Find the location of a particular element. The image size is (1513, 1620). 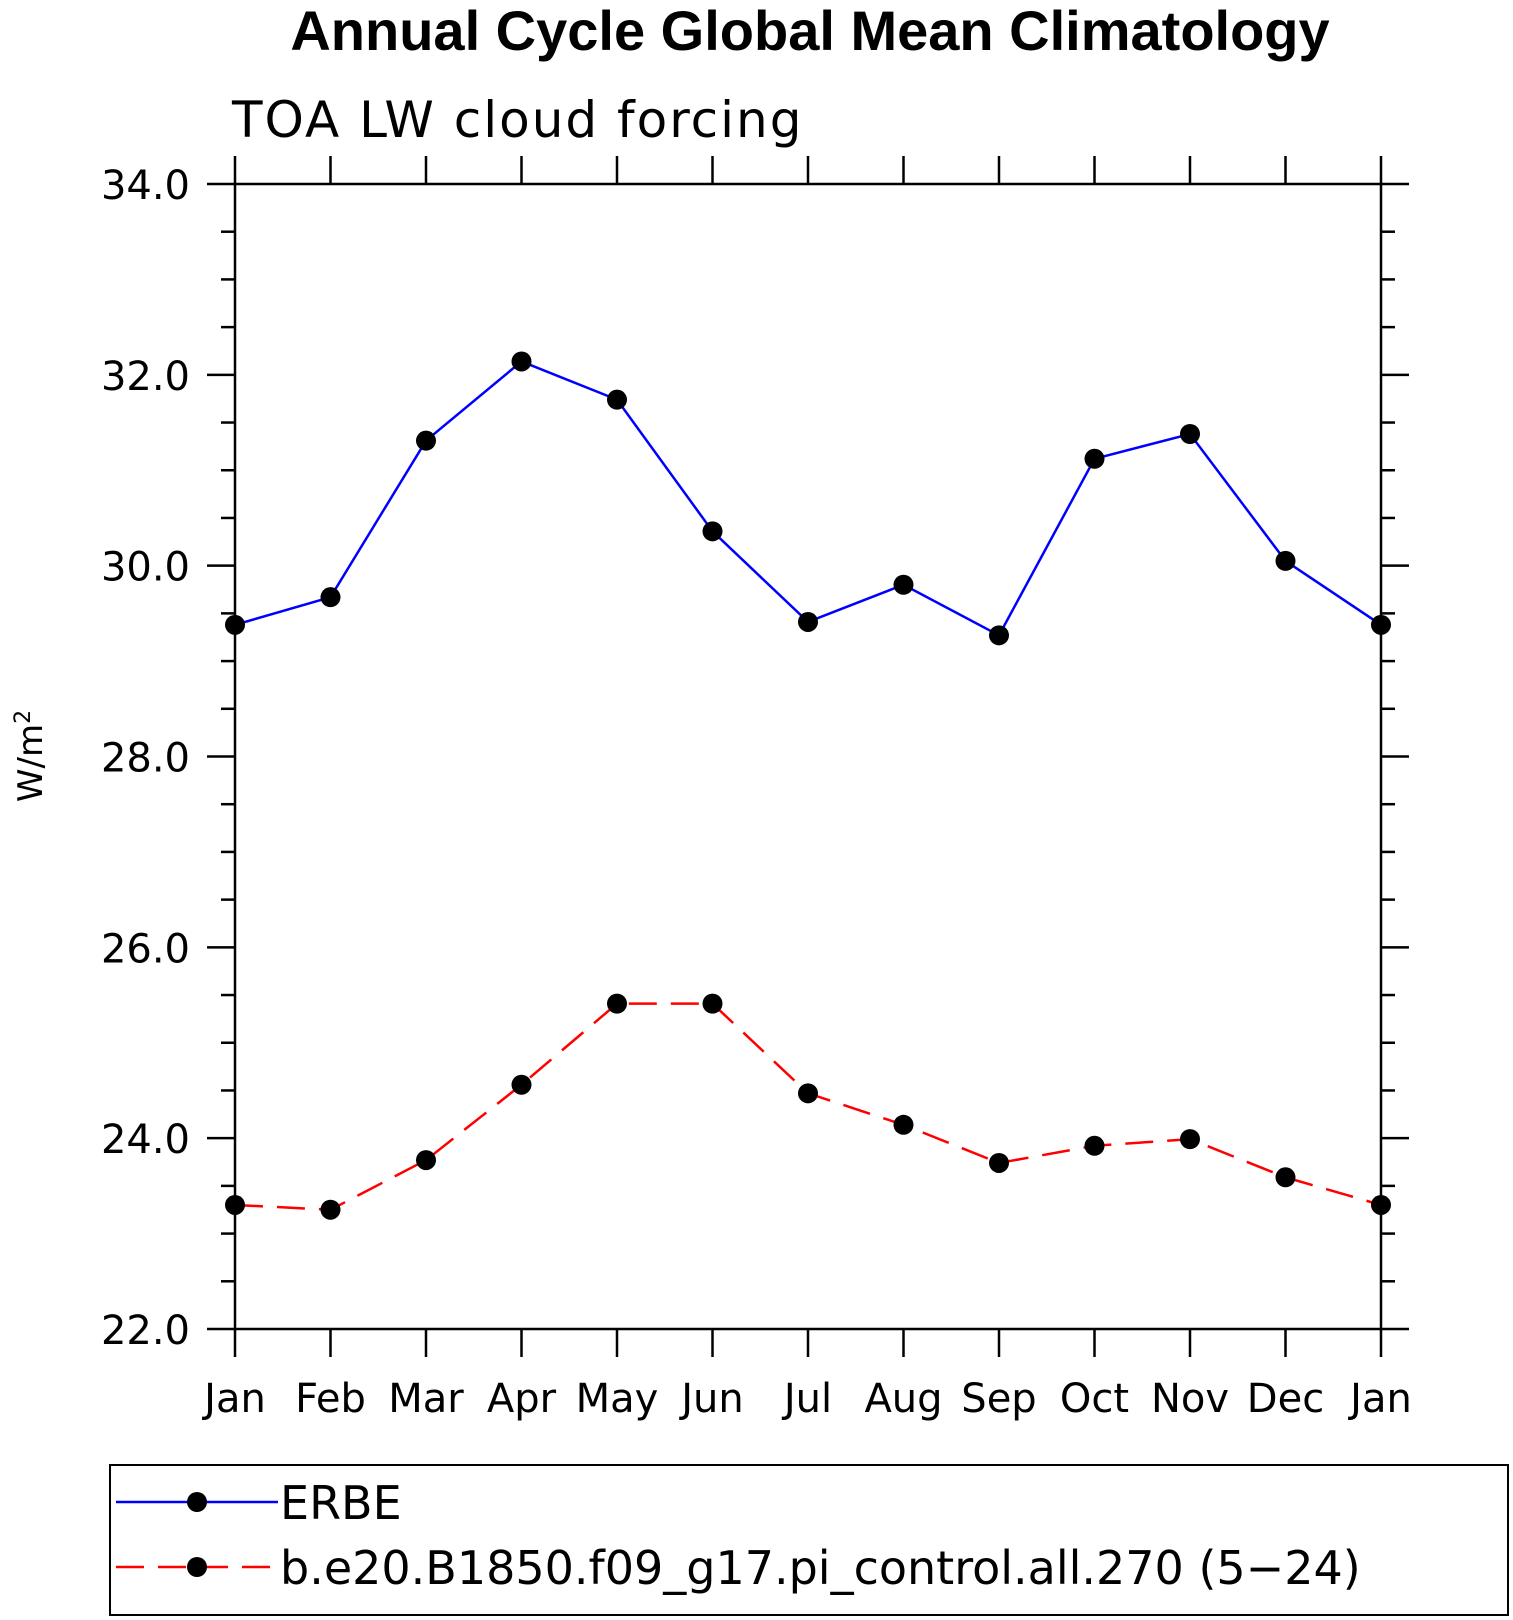

y-axis-label-text: W/m is located at coordinates (31, 763).